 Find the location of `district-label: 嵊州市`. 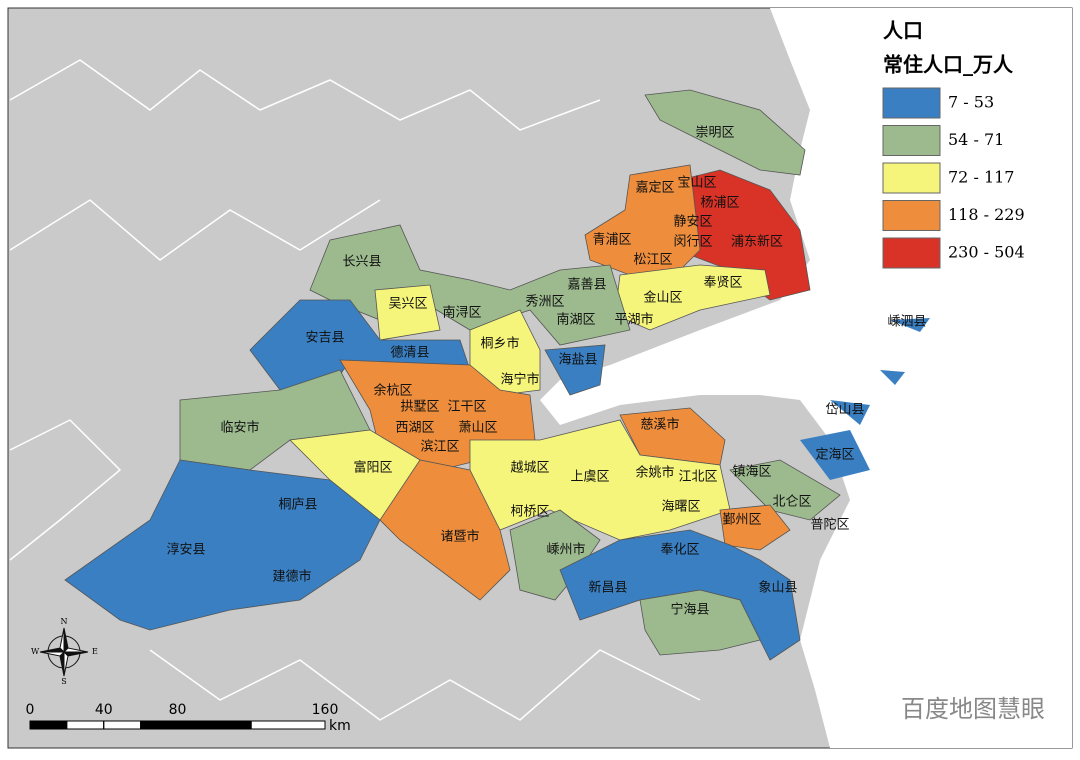

district-label: 嵊州市 is located at coordinates (565, 550).